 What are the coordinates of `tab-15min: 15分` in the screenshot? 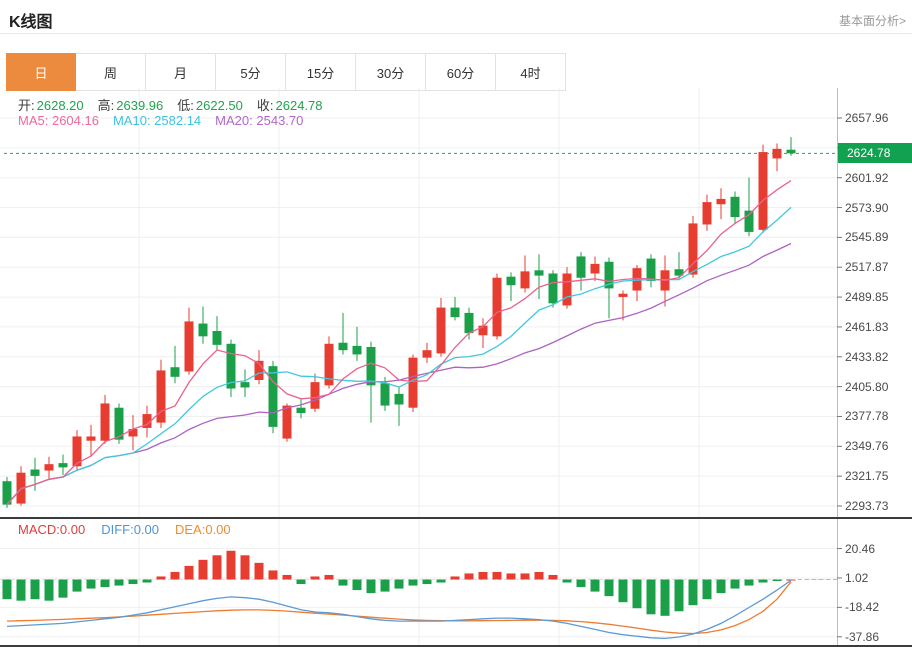 It's located at (321, 72).